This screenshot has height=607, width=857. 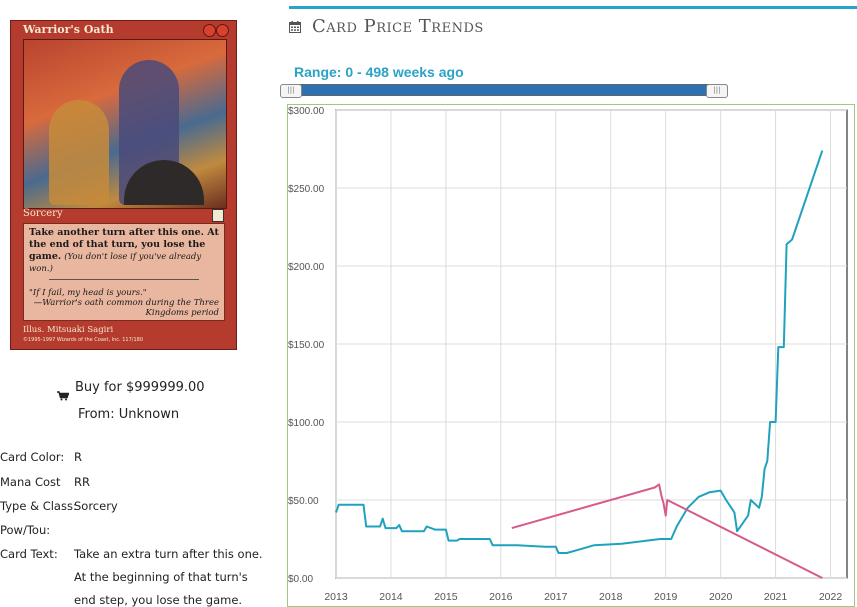 I want to click on range-label: Range: 0 - 498 weeks ago, so click(x=379, y=72).